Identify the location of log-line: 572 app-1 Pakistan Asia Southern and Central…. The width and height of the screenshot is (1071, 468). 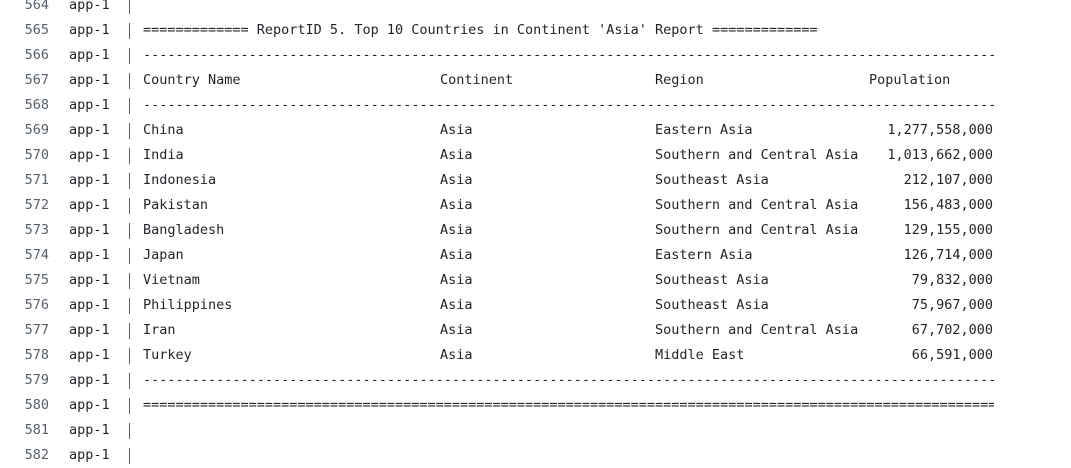
(535, 205).